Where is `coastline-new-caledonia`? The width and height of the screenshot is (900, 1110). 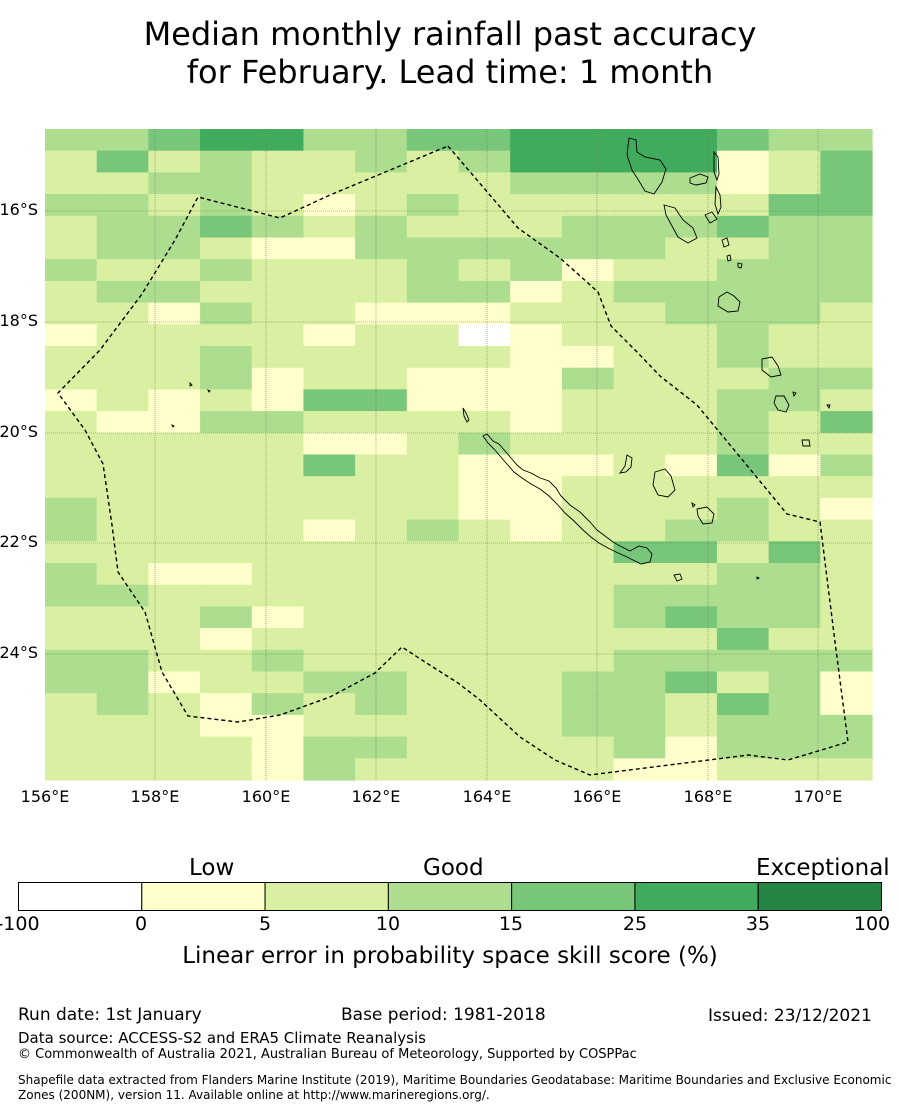
coastline-new-caledonia is located at coordinates (567, 499).